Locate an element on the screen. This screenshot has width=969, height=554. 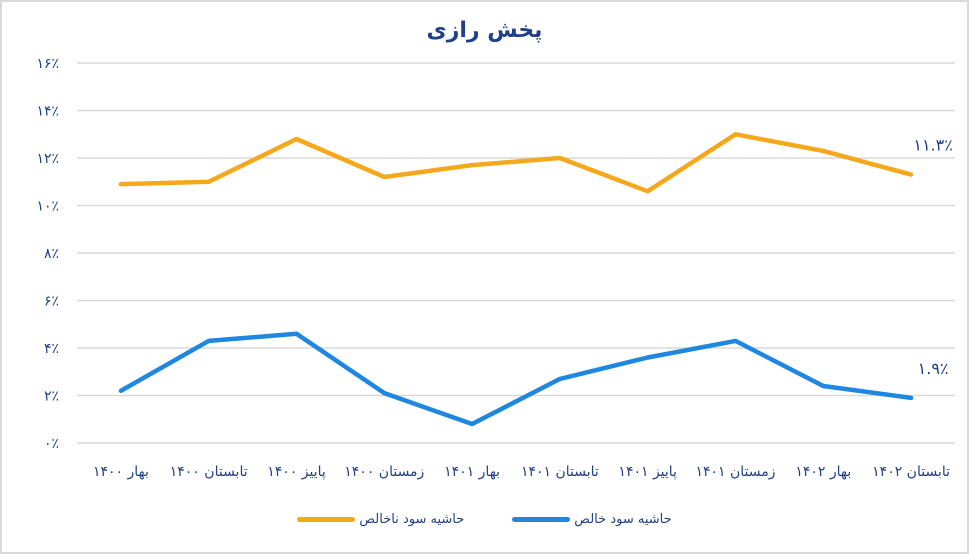
legend-item: حاشیه سود ناخالص is located at coordinates (380, 519).